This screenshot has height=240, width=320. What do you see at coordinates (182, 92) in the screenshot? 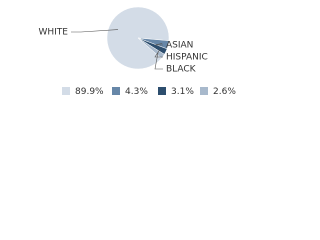
I see `legend-label: 3.1%` at bounding box center [182, 92].